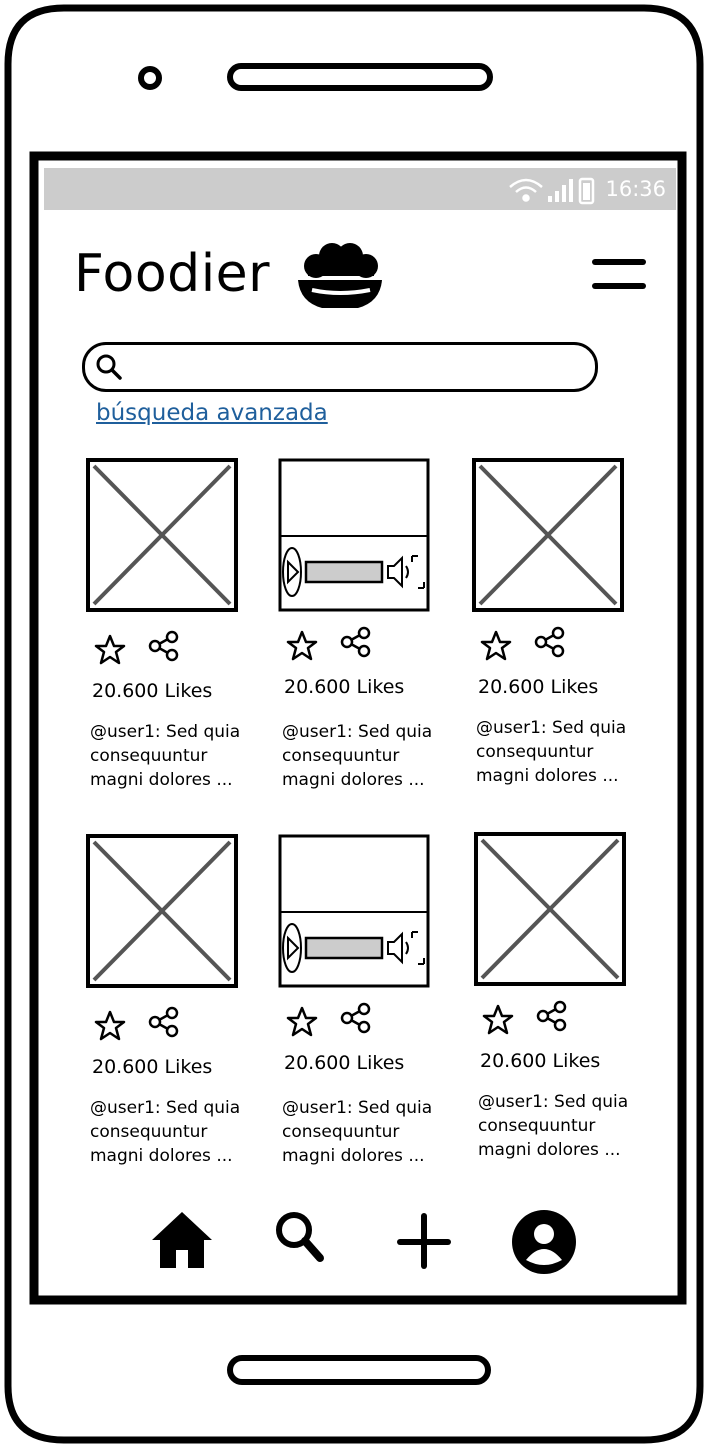  I want to click on status-icons, so click(552, 191).